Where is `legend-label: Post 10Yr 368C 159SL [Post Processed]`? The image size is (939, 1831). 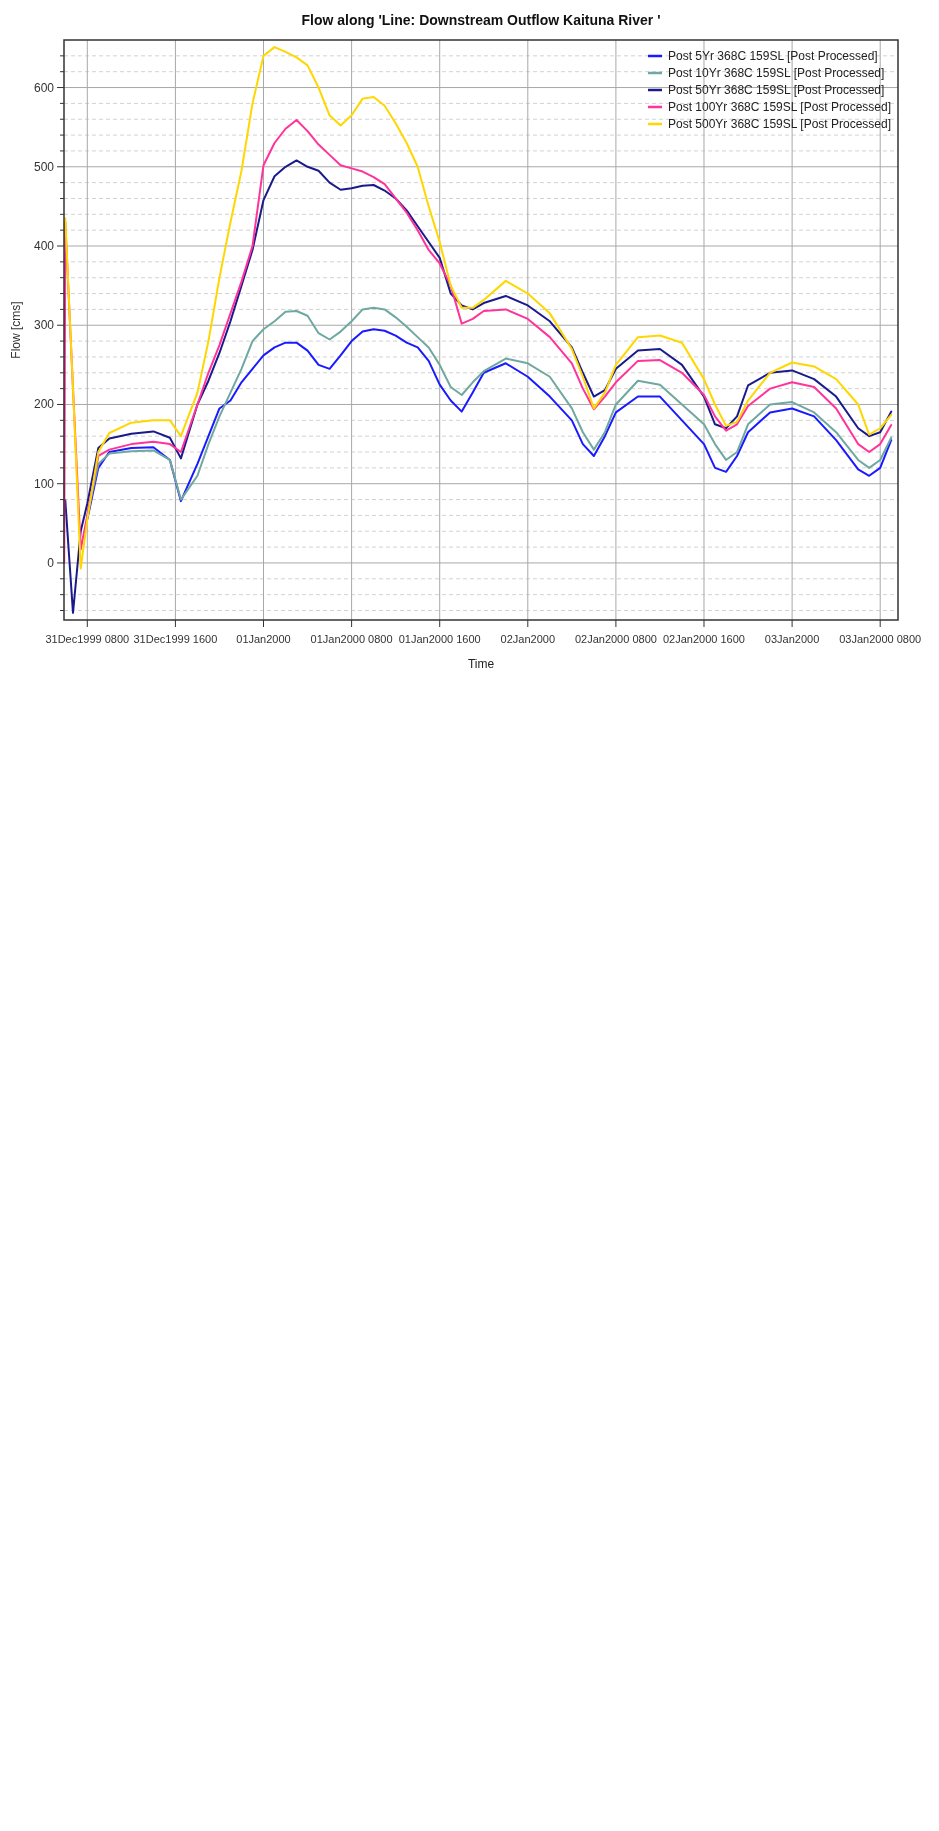
legend-label: Post 10Yr 368C 159SL [Post Processed] is located at coordinates (776, 73).